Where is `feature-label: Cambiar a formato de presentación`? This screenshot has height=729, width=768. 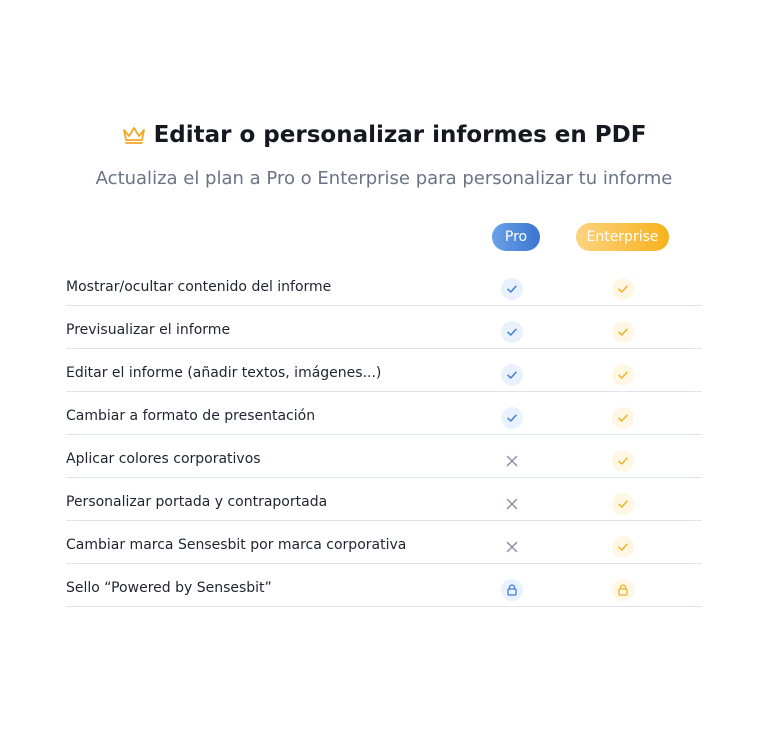
feature-label: Cambiar a formato de presentación is located at coordinates (191, 416).